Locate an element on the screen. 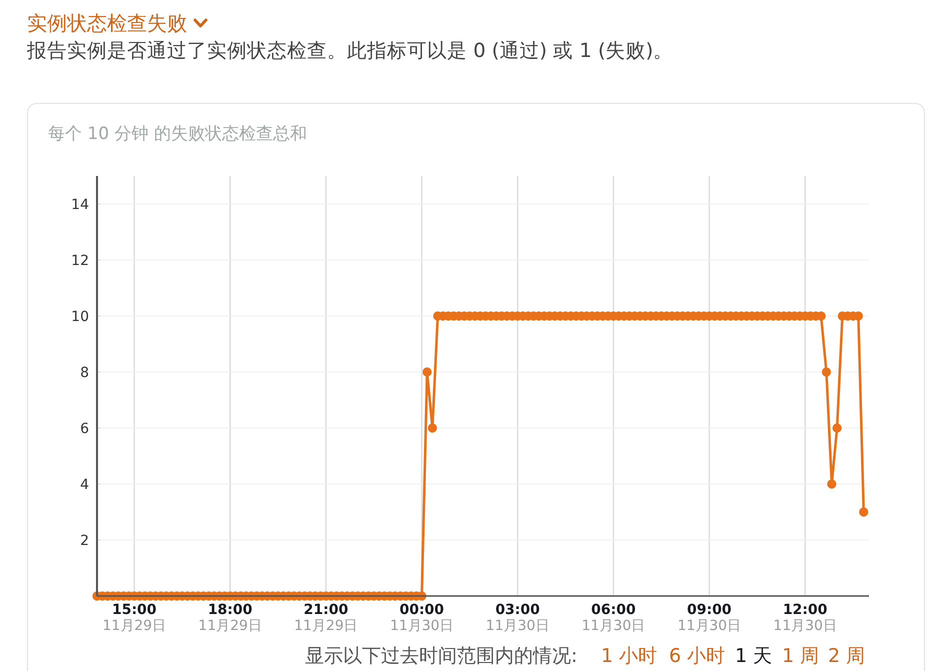  text: 6 小时 is located at coordinates (697, 656).